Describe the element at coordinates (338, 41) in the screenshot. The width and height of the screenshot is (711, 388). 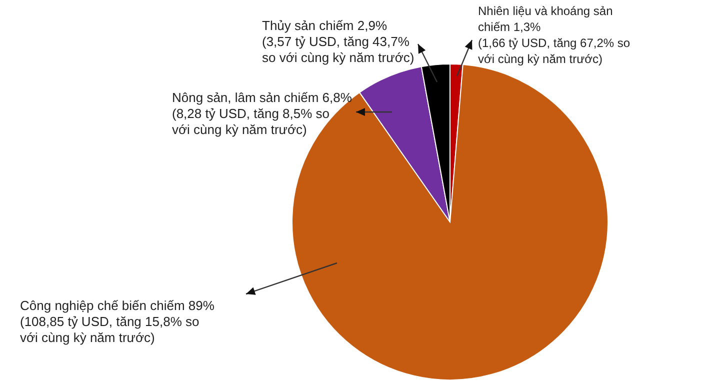
I see `slice-label: Thủy sản chiếm 2,9% (3,57 tỷ USD, tăng 43,7% so với cùng kỳ năm trước)` at that location.